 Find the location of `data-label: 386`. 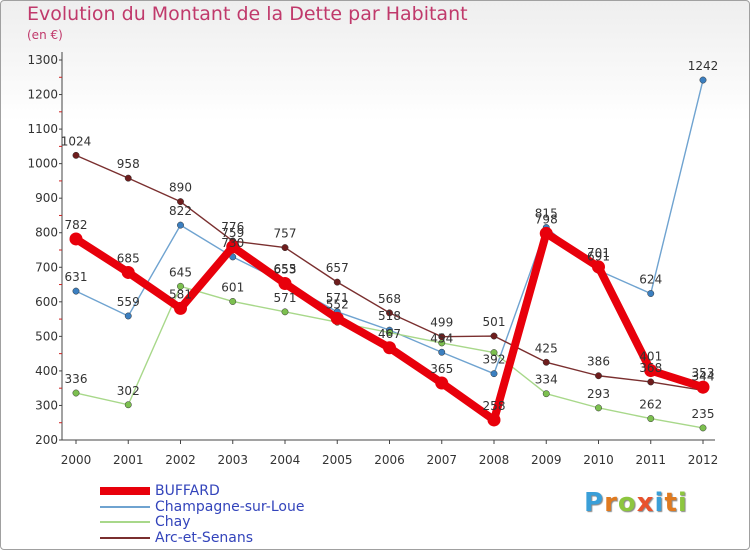

data-label: 386 is located at coordinates (598, 362).